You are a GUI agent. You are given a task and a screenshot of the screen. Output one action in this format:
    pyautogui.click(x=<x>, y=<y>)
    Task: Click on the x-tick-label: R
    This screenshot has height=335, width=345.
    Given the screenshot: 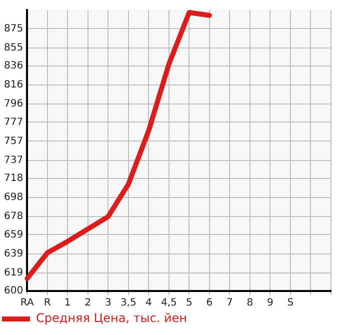 What is the action you would take?
    pyautogui.click(x=47, y=303)
    